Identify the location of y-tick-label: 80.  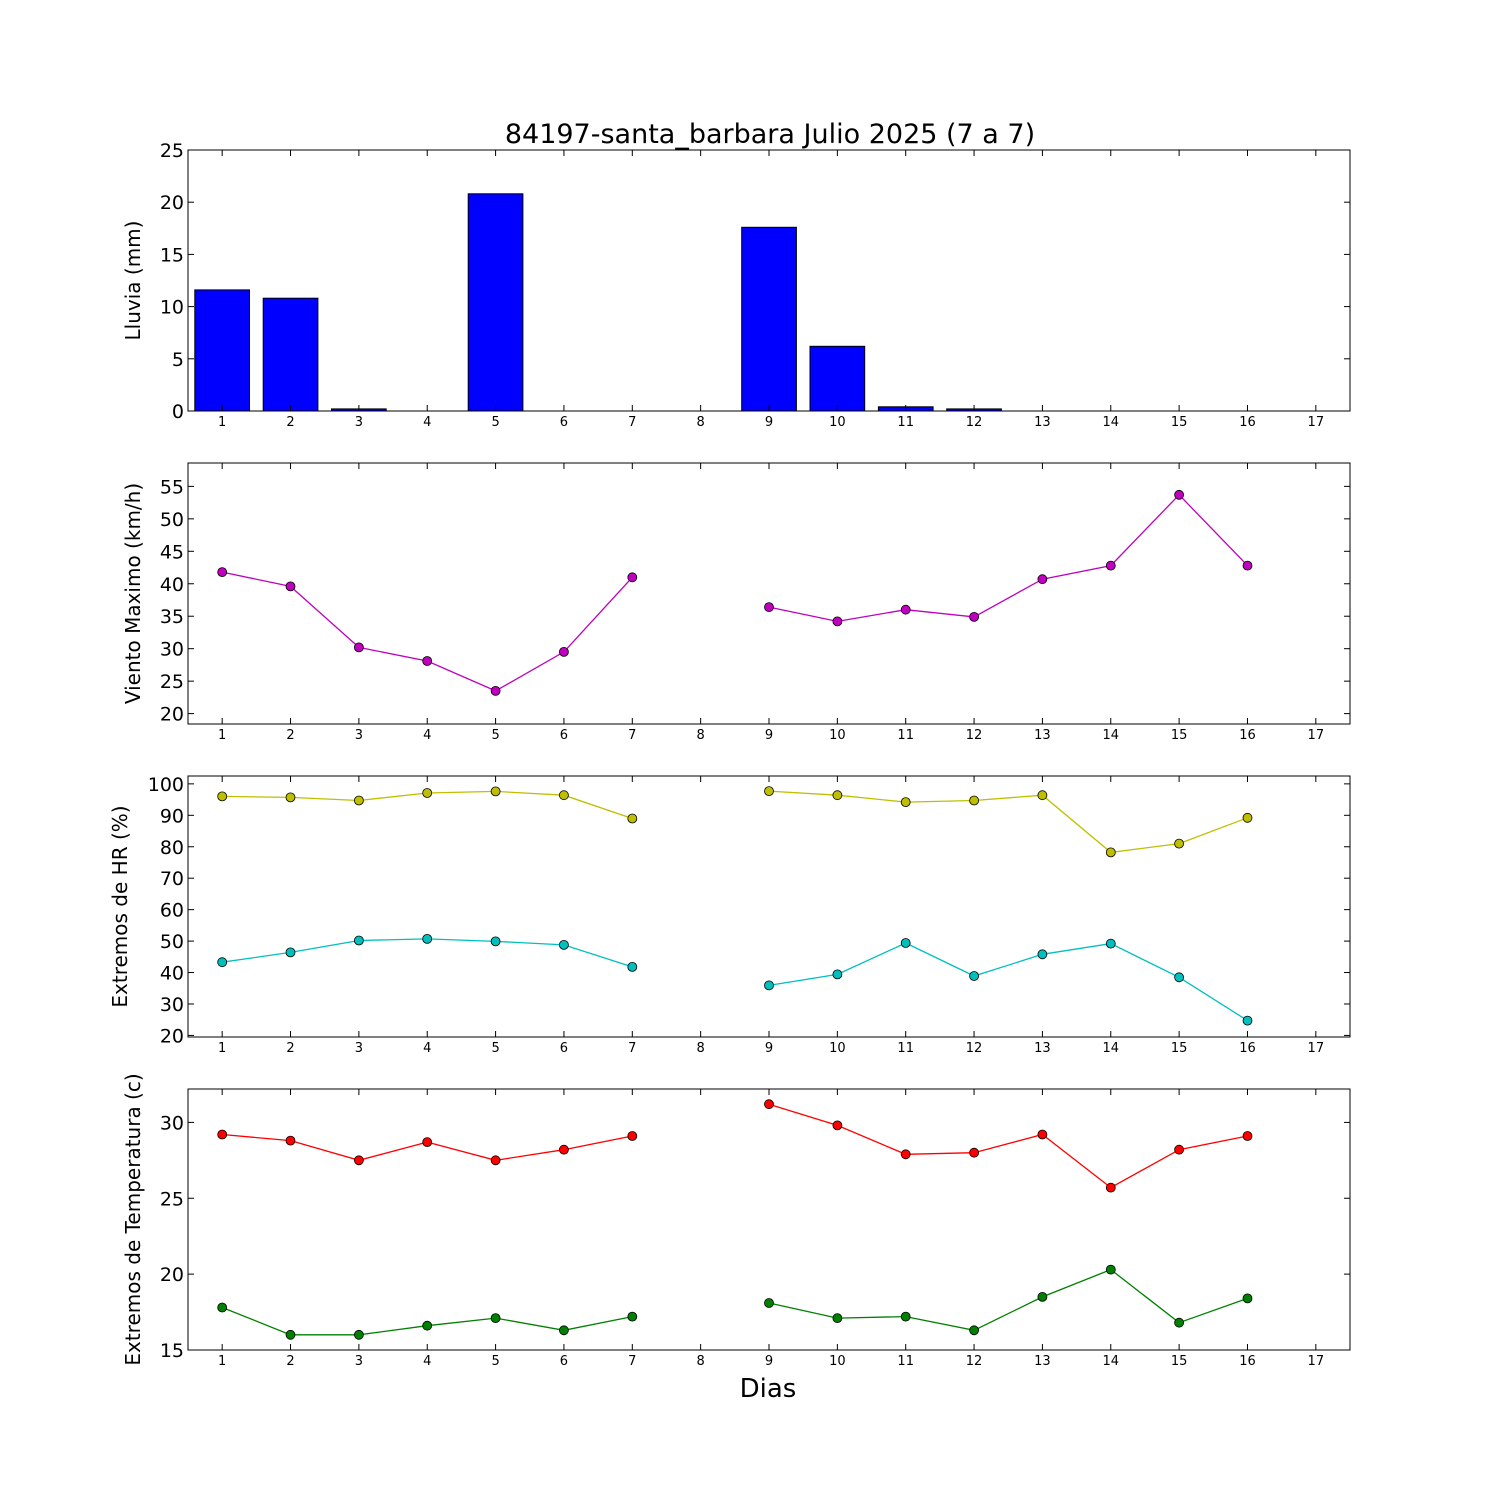
(172, 848).